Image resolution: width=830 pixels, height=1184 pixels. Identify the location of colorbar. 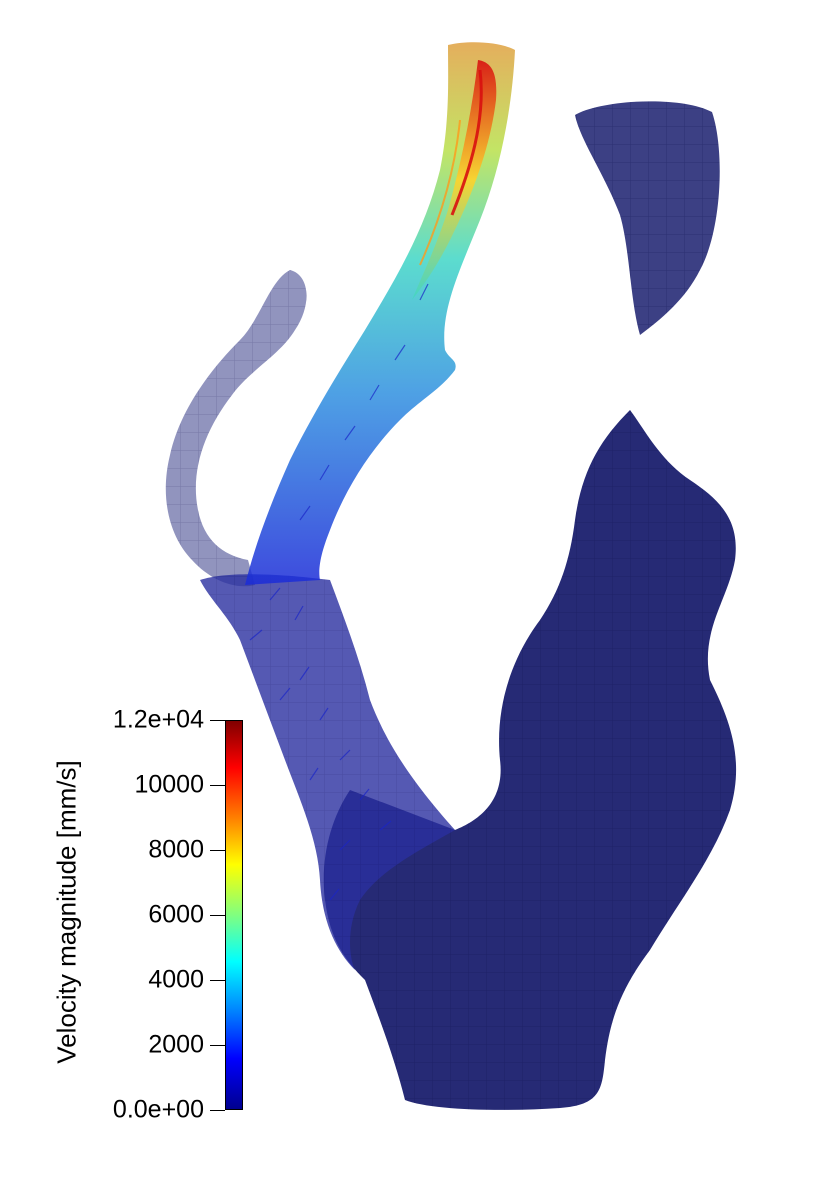
(234, 915).